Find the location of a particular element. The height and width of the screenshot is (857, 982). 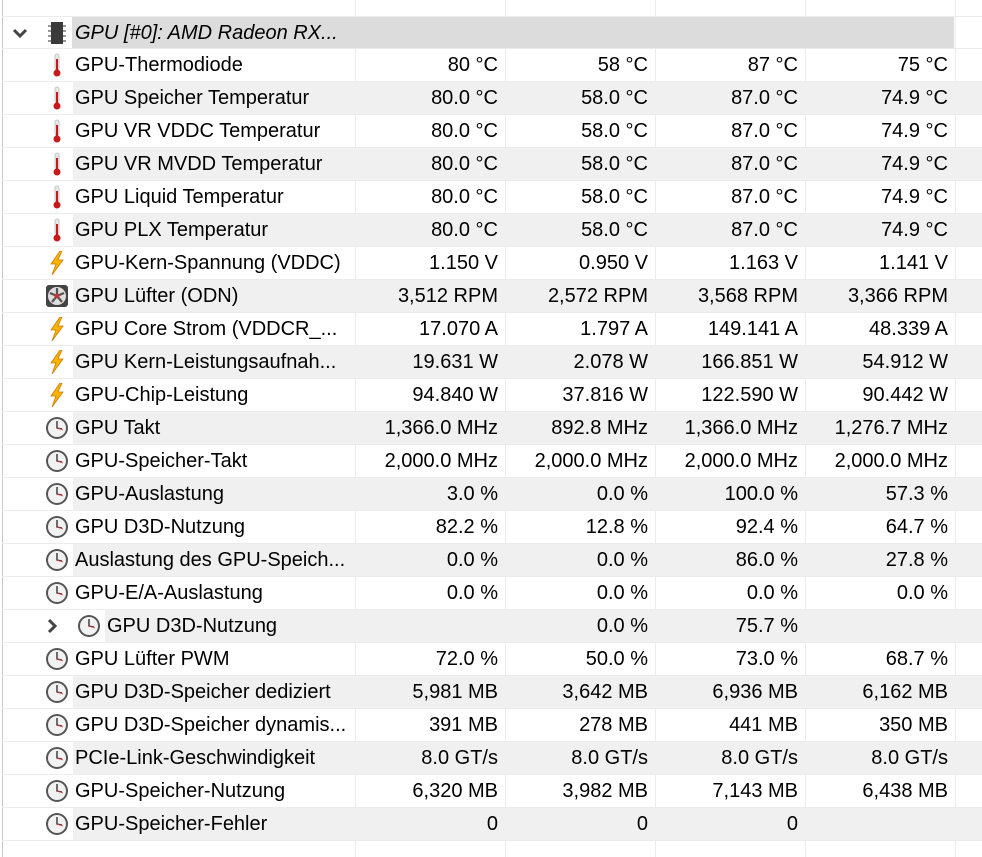

sensor-value-minimum: 0 is located at coordinates (642, 824).